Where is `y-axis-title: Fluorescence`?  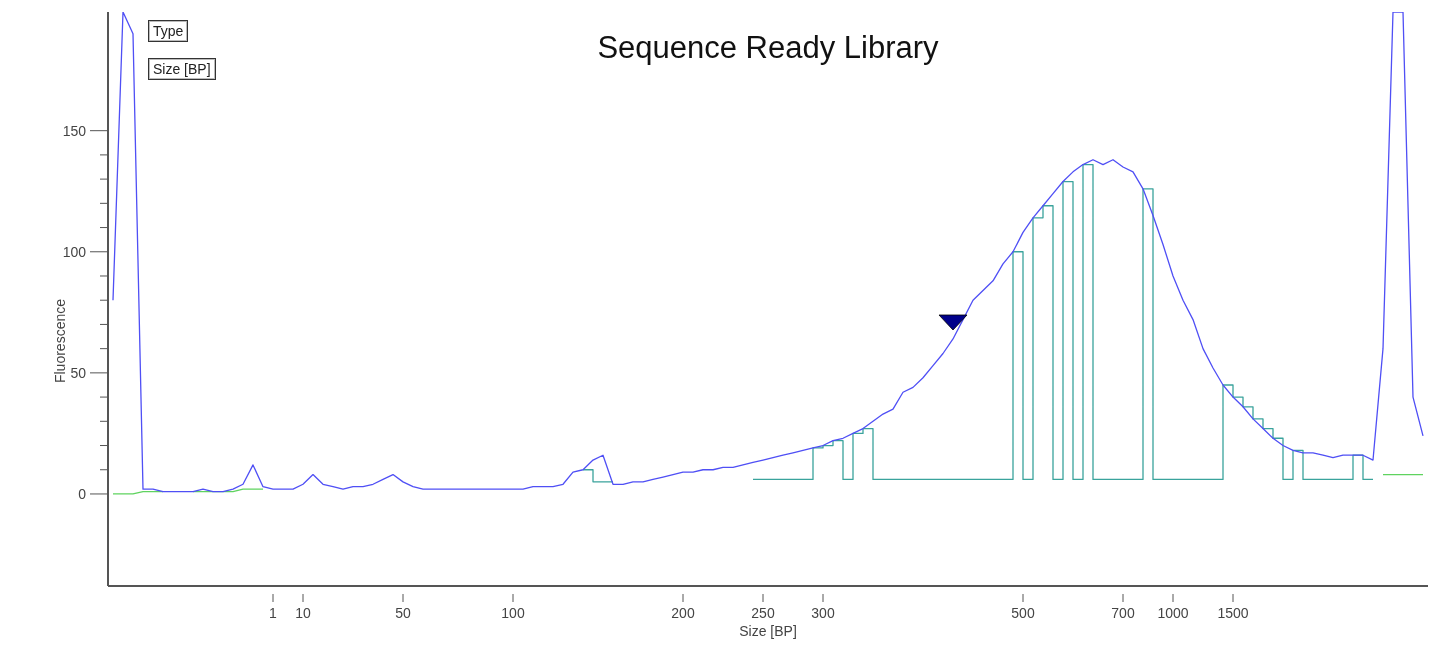
y-axis-title: Fluorescence is located at coordinates (59, 341).